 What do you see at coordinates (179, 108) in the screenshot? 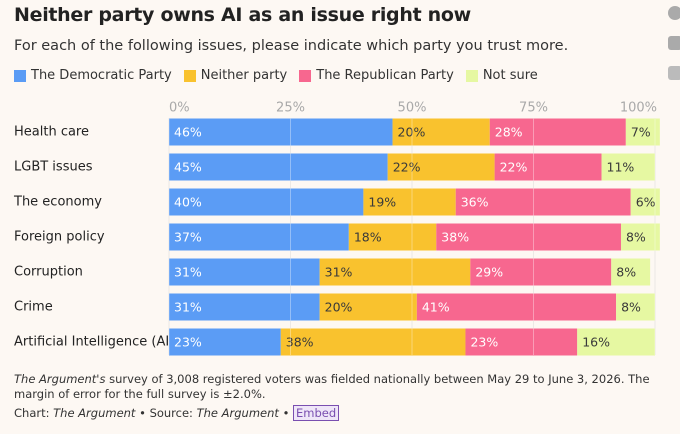
I see `x-tick-label: 0%` at bounding box center [179, 108].